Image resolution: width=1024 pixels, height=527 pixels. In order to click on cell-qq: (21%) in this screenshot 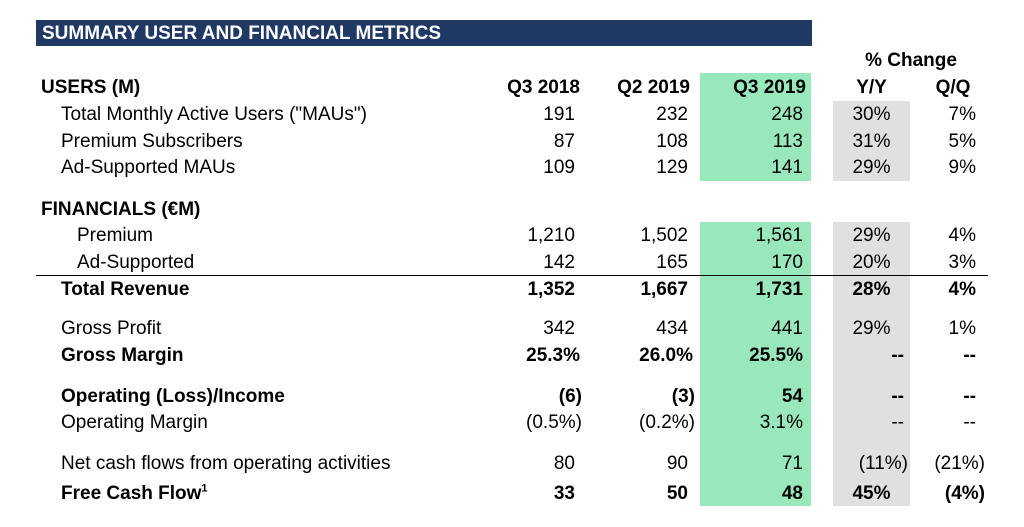, I will do `click(959, 463)`.